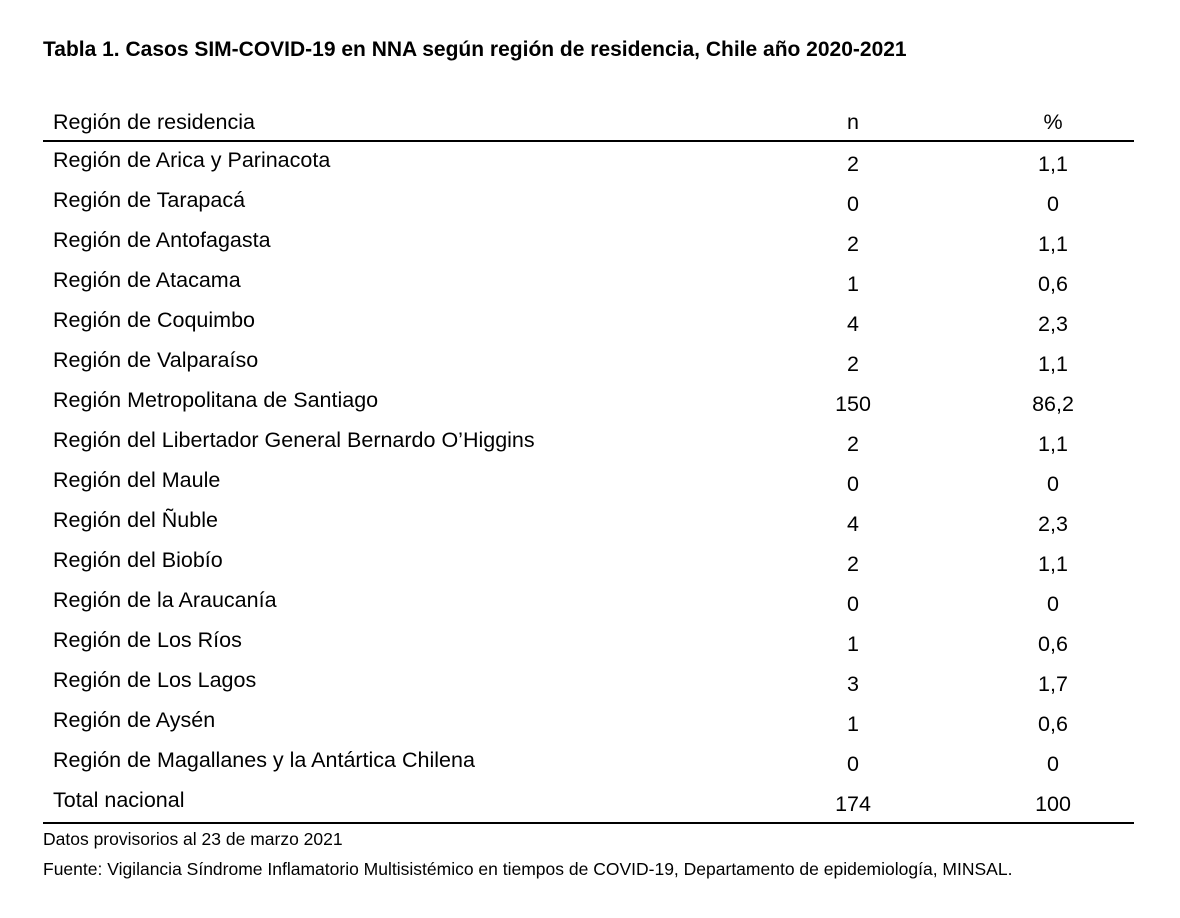 Image resolution: width=1180 pixels, height=918 pixels. What do you see at coordinates (156, 360) in the screenshot?
I see `region-cell: Región de Valparaíso` at bounding box center [156, 360].